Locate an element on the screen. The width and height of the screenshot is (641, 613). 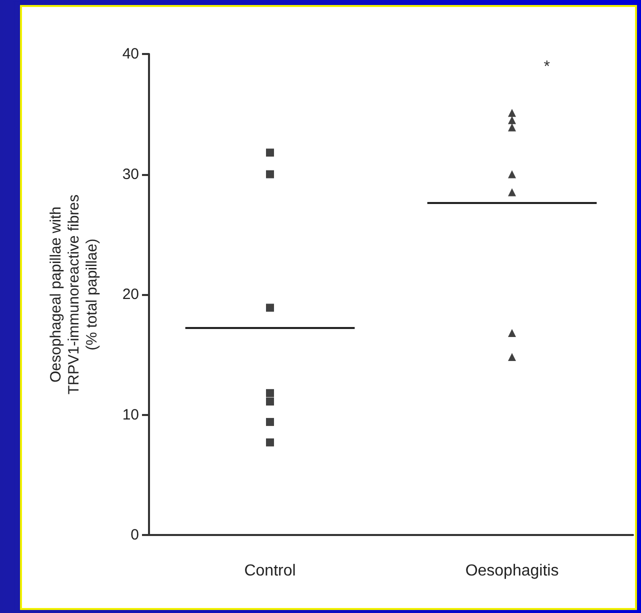
x-tick-label: Control is located at coordinates (270, 571).